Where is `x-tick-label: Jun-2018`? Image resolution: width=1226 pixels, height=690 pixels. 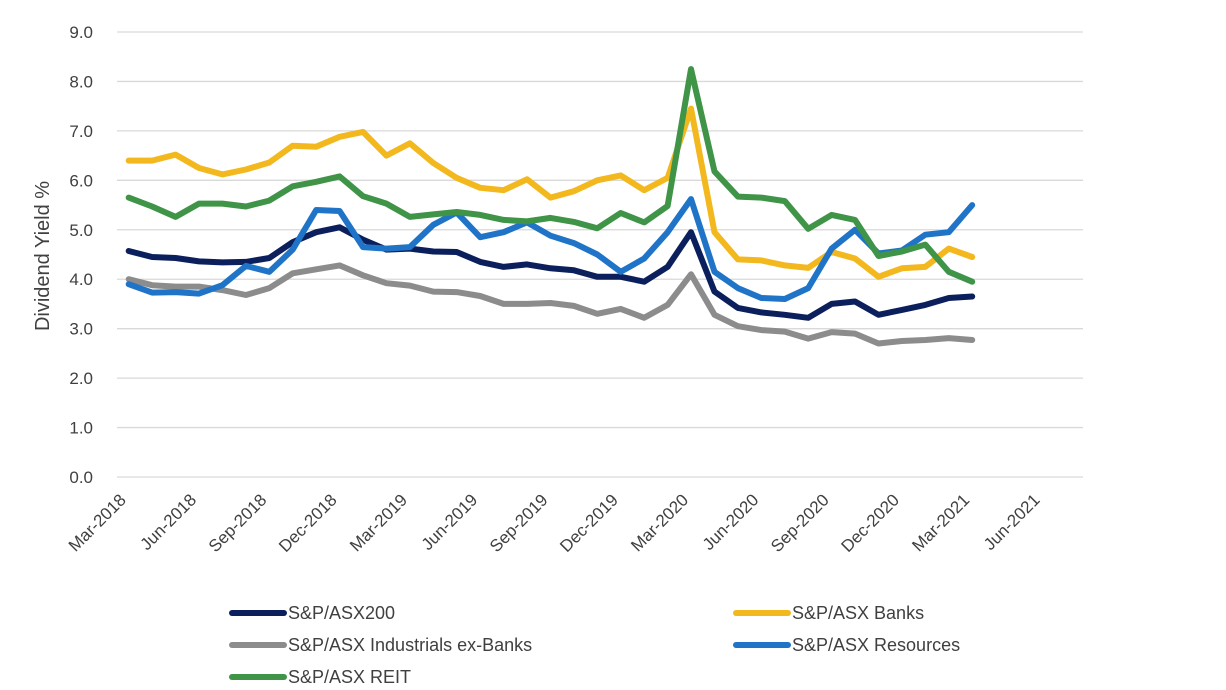
x-tick-label: Jun-2018 is located at coordinates (169, 522).